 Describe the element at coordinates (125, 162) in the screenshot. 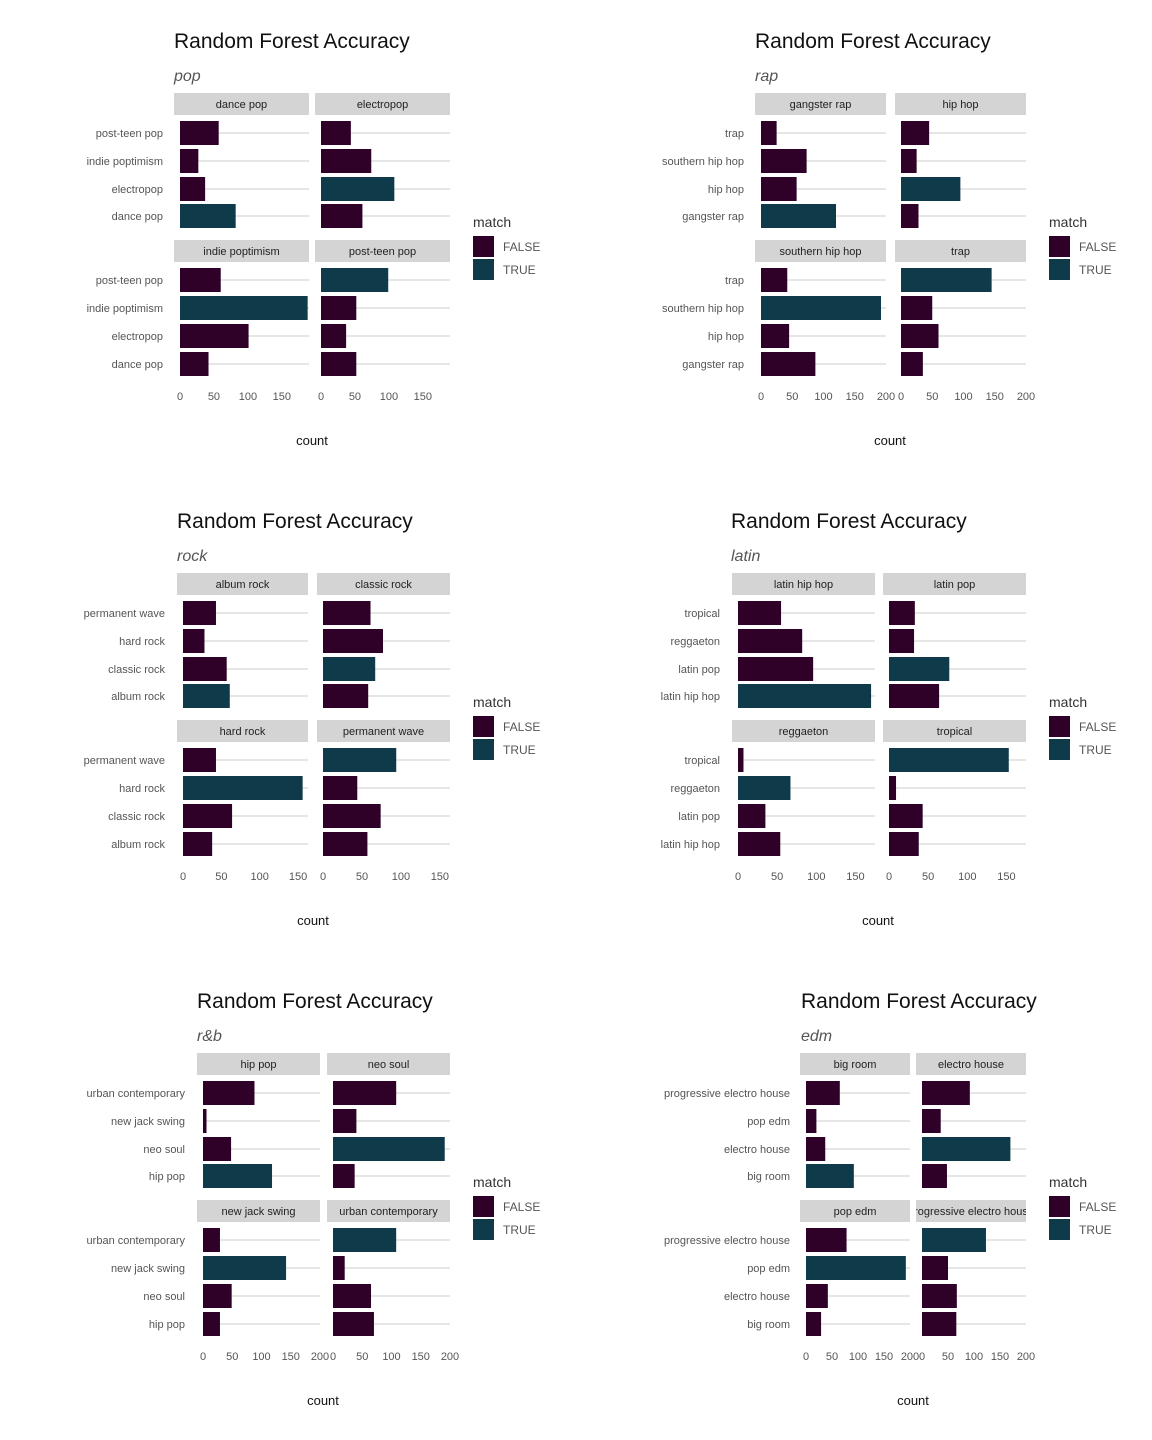

I see `y-tick-label: indie poptimism` at that location.